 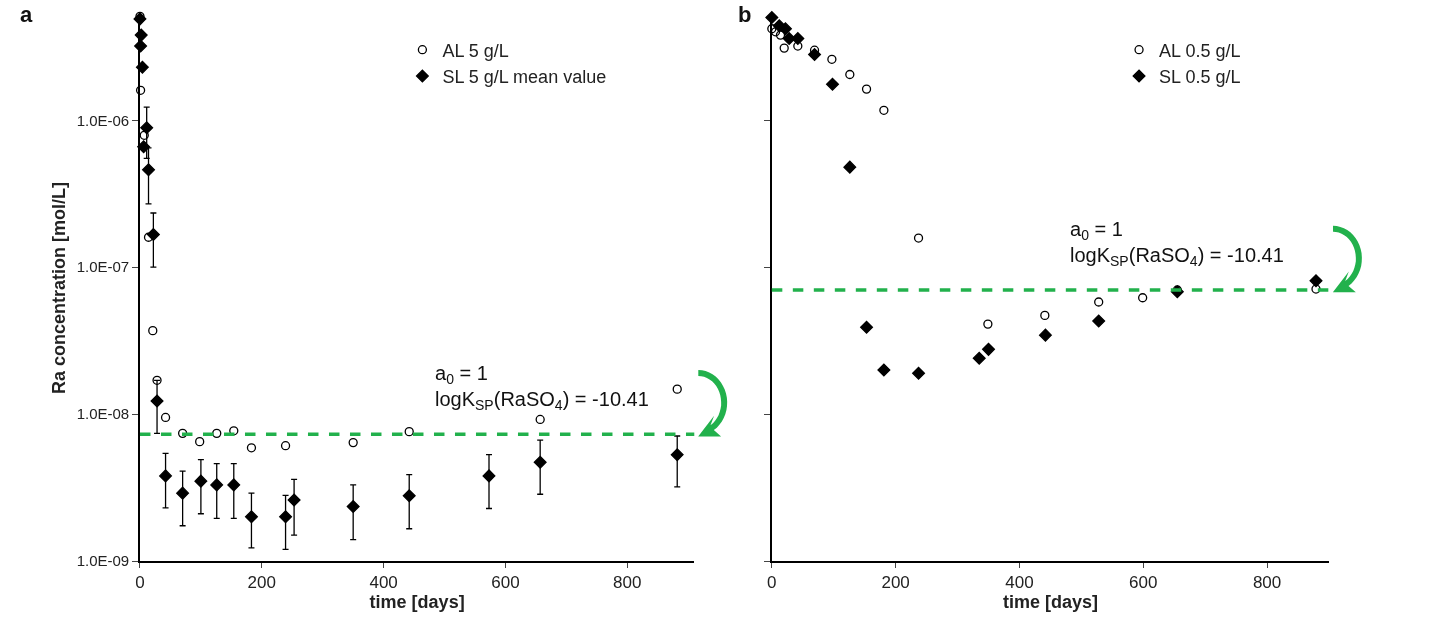 What do you see at coordinates (1200, 77) in the screenshot?
I see `legend-label: SL 0.5 g/L` at bounding box center [1200, 77].